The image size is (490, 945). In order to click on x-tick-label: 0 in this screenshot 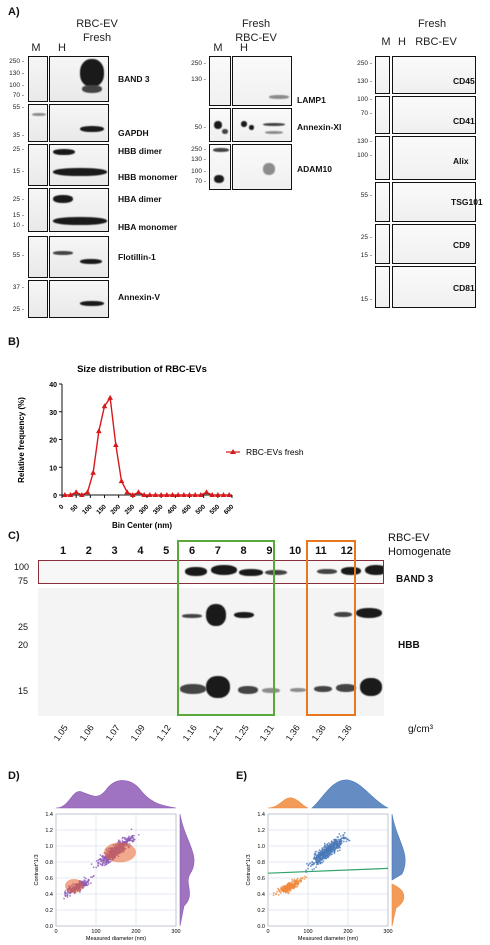, I will do `click(267, 932)`.